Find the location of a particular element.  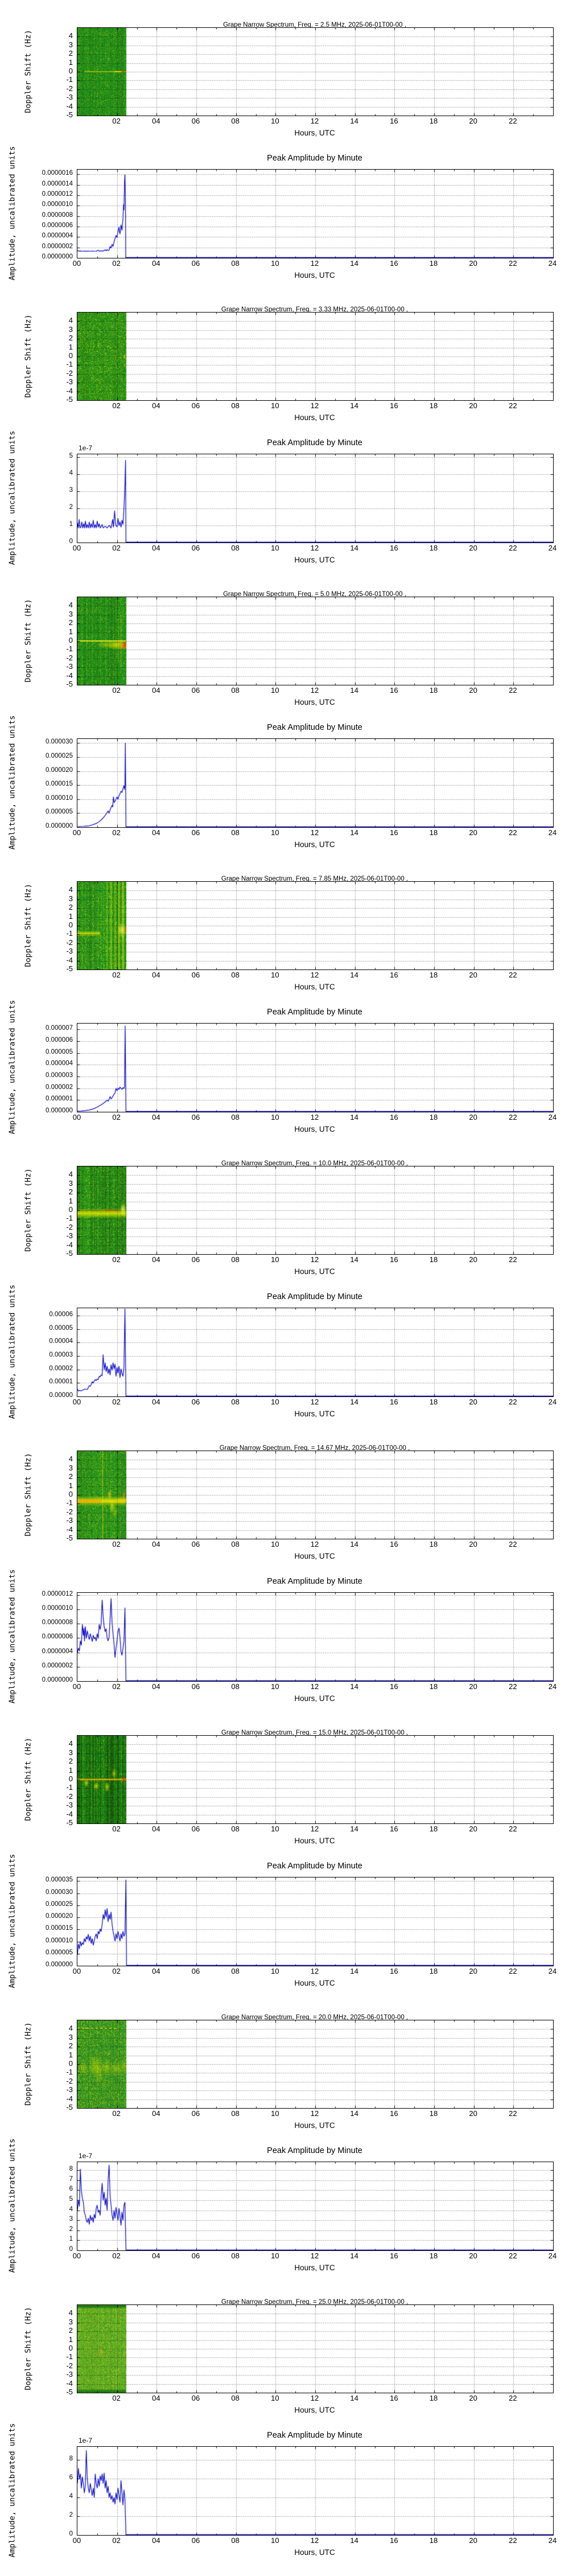

tick-label: 0.000015 is located at coordinates (59, 1928).